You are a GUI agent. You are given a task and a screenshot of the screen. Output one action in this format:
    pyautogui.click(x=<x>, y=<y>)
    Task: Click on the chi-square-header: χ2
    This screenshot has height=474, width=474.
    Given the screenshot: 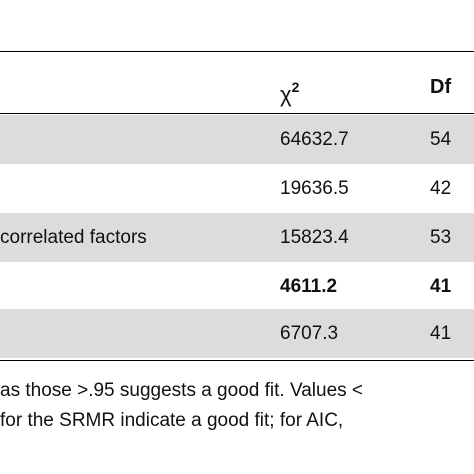 What is the action you would take?
    pyautogui.click(x=290, y=93)
    